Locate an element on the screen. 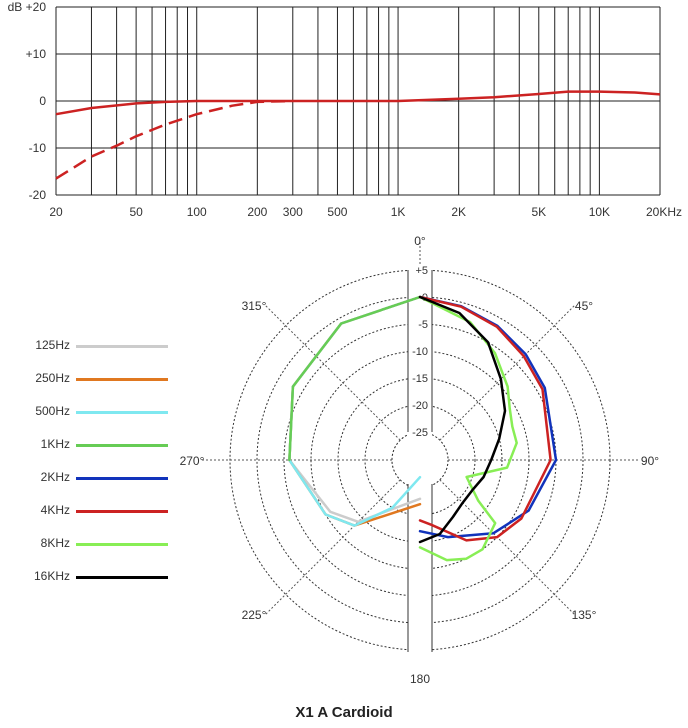  angle-label: 270° is located at coordinates (192, 461).